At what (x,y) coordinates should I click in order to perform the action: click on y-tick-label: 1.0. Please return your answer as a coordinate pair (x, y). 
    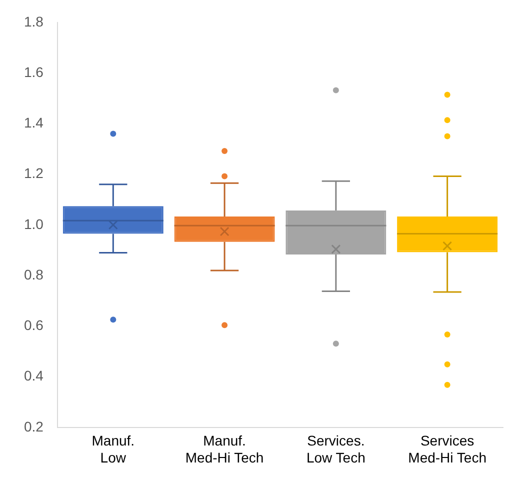
    Looking at the image, I should click on (34, 224).